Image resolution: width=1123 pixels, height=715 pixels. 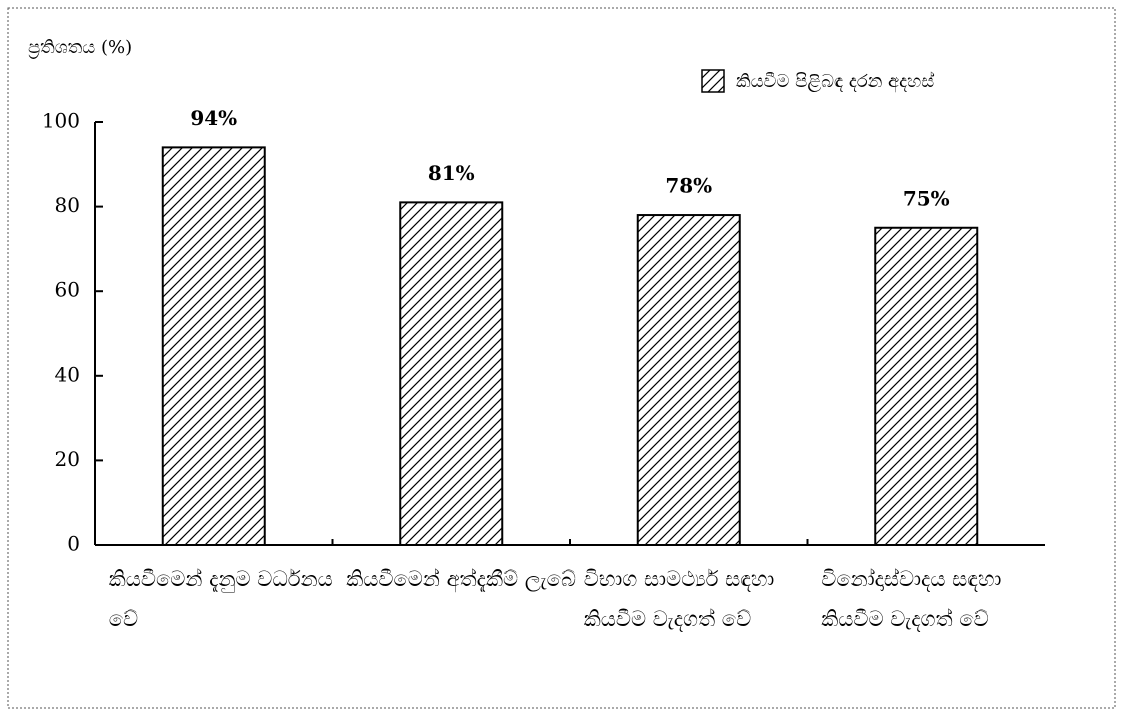 I want to click on y-tick-label: 20, so click(x=67, y=459).